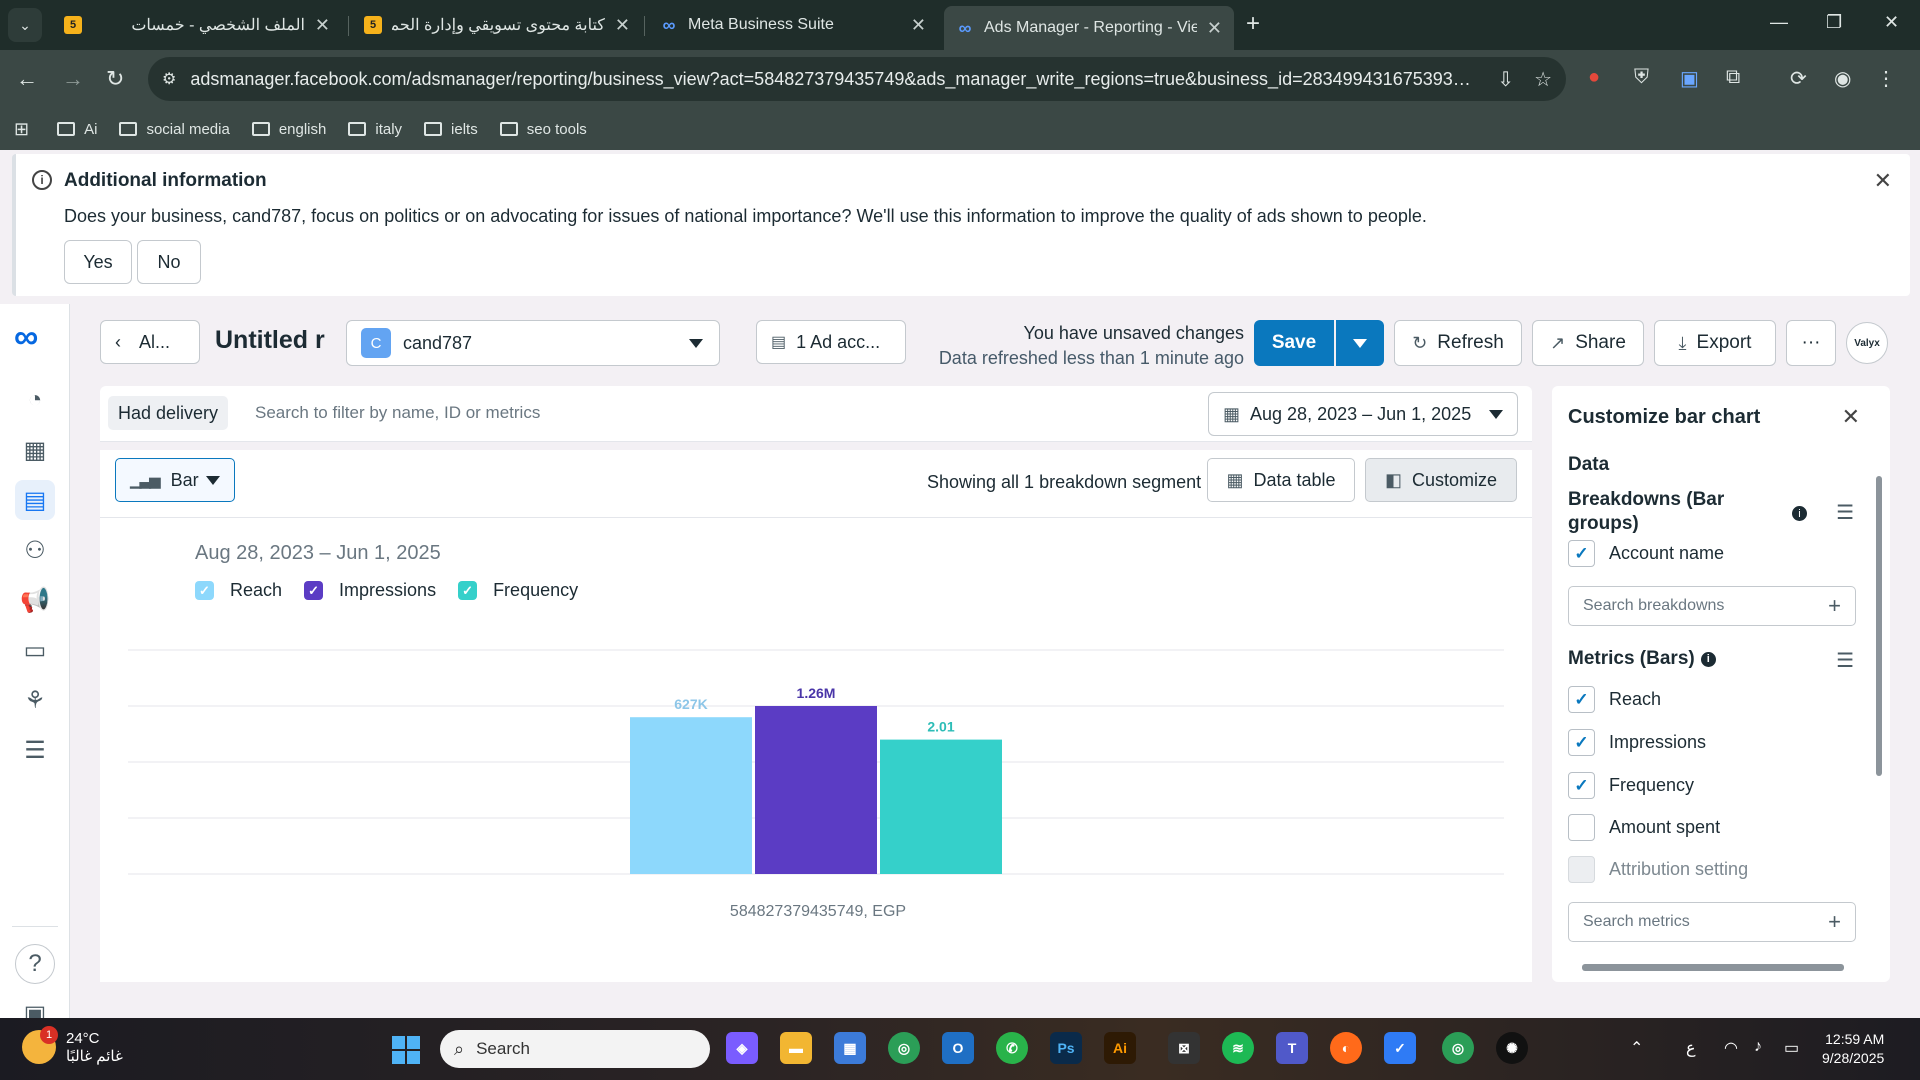  I want to click on browser-tab-khamsat-profile: 5 الملف الشخصي - خمسات ✕, so click(197, 25).